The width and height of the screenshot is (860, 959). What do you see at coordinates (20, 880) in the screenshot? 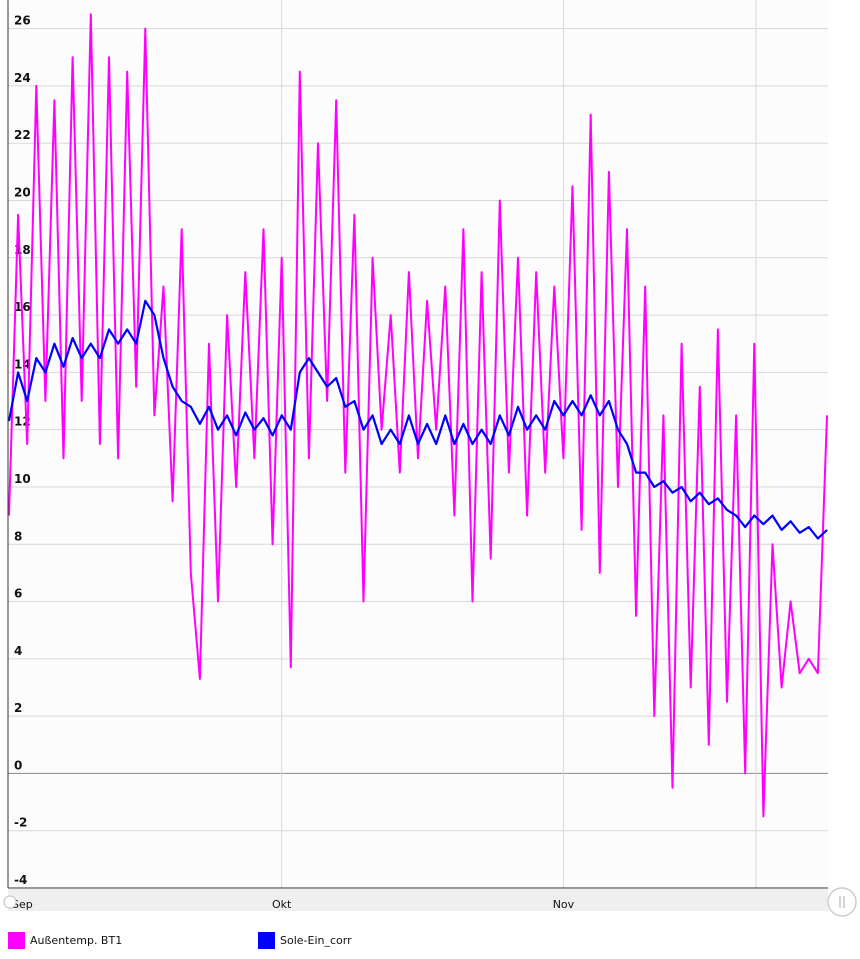
I see `y-tick-label: -4` at bounding box center [20, 880].